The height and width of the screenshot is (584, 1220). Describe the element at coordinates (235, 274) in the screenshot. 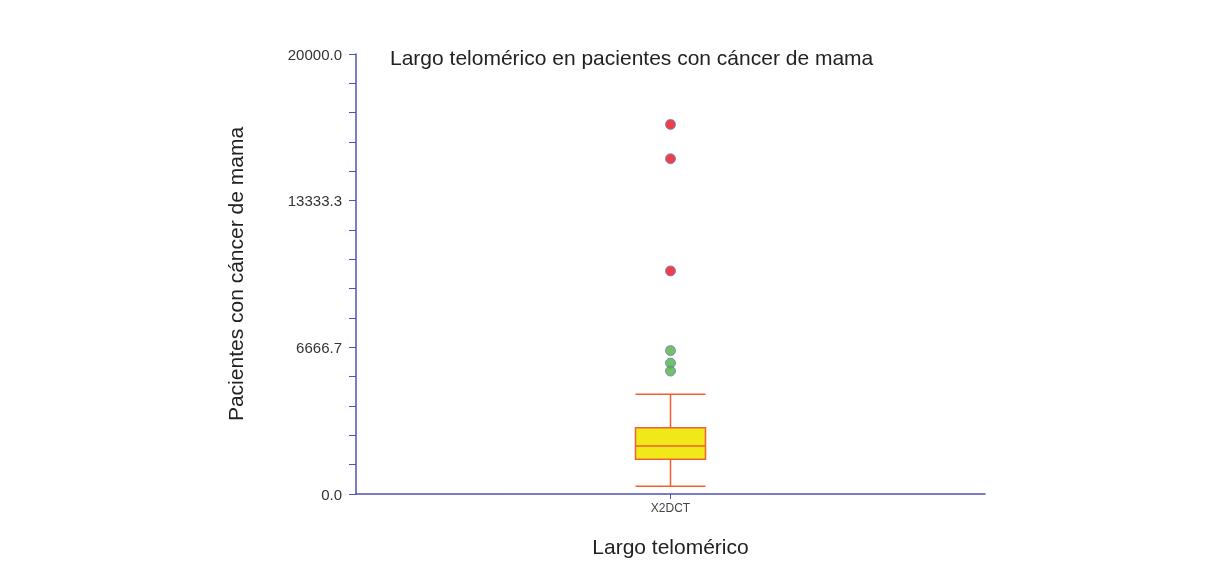

I see `y-axis-title: Pacientes con cáncer de mama` at that location.